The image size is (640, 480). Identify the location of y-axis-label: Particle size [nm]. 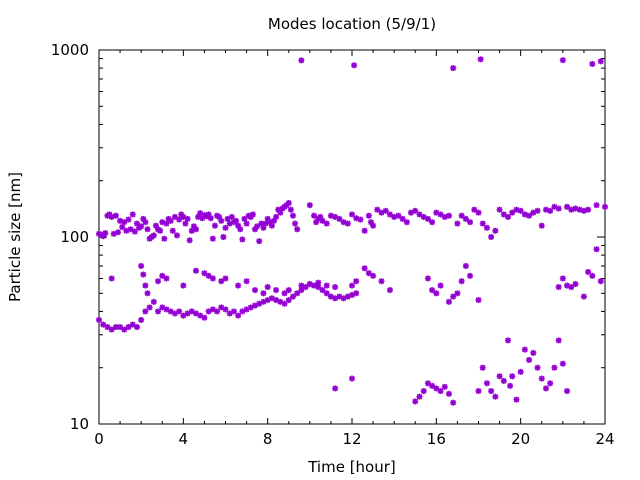
(15, 237).